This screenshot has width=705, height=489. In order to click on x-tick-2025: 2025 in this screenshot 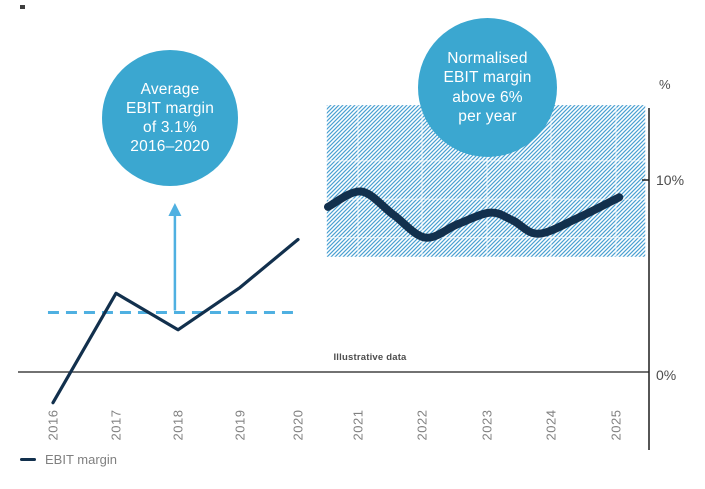, I will do `click(616, 425)`.